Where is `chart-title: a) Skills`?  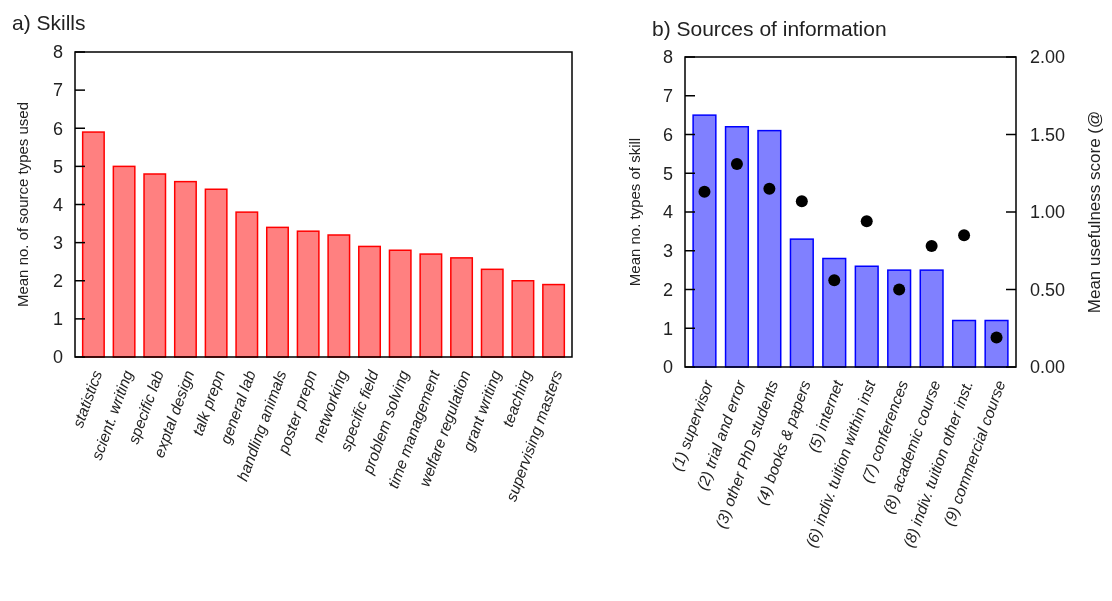 chart-title: a) Skills is located at coordinates (49, 22).